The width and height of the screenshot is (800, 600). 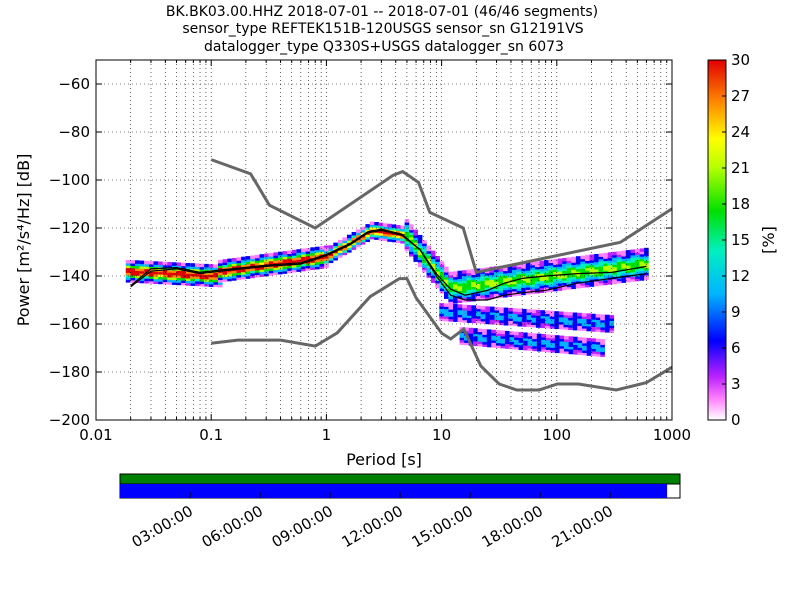 I want to click on colorbar-tick-label: 27, so click(x=740, y=96).